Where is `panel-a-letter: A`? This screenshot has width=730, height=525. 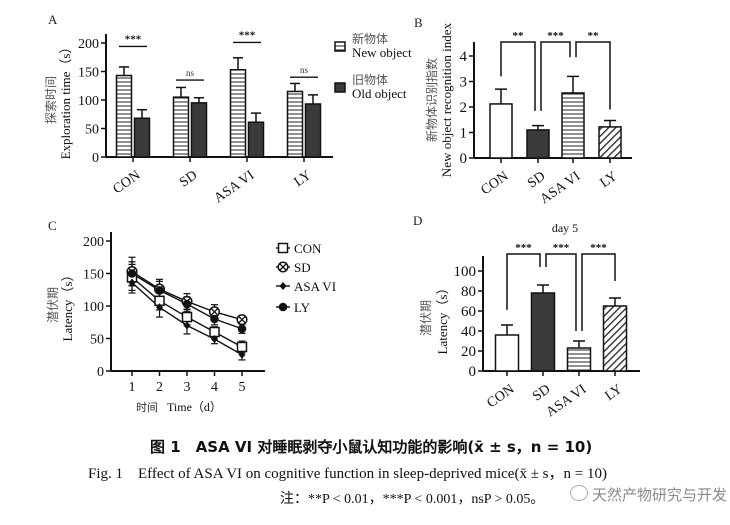 panel-a-letter: A is located at coordinates (53, 19).